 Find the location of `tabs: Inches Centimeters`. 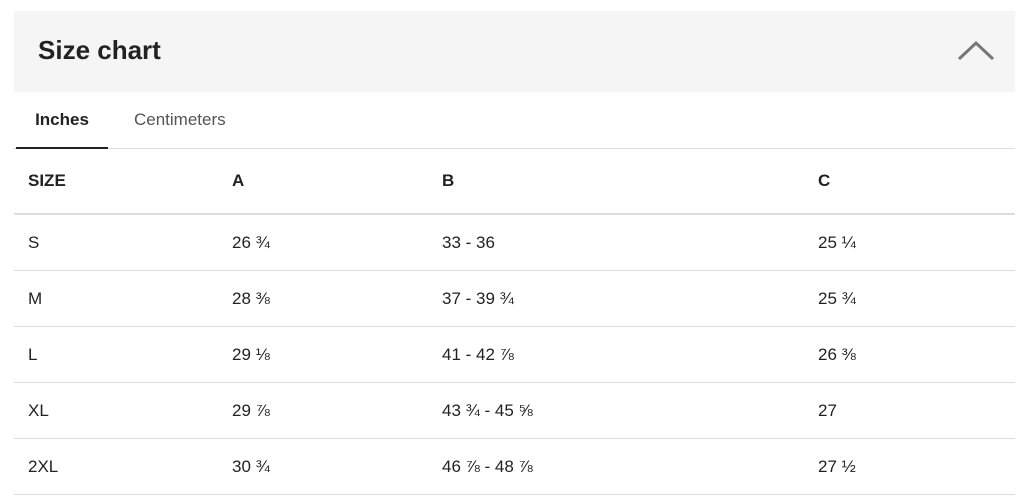

tabs: Inches Centimeters is located at coordinates (514, 120).